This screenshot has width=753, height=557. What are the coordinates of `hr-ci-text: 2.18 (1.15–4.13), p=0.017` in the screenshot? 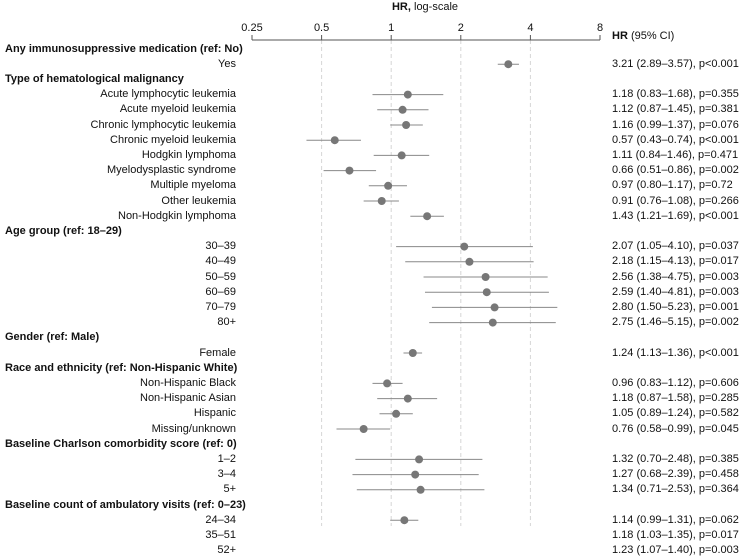 It's located at (675, 261).